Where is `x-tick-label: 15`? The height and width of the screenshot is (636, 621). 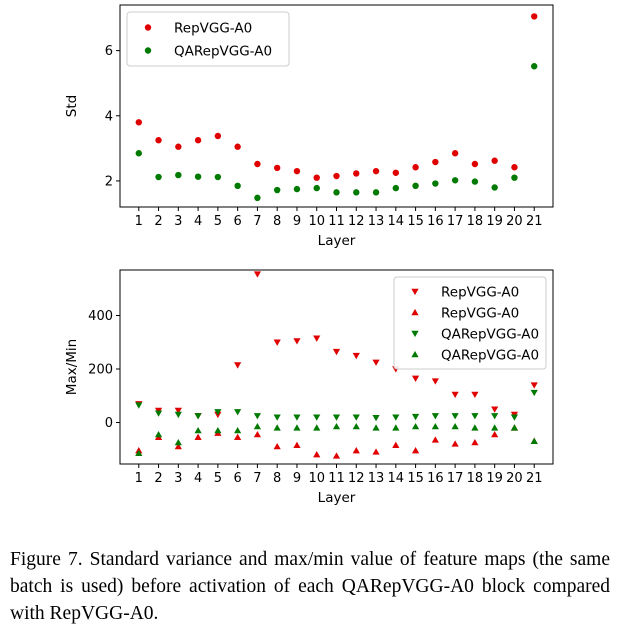
x-tick-label: 15 is located at coordinates (415, 478).